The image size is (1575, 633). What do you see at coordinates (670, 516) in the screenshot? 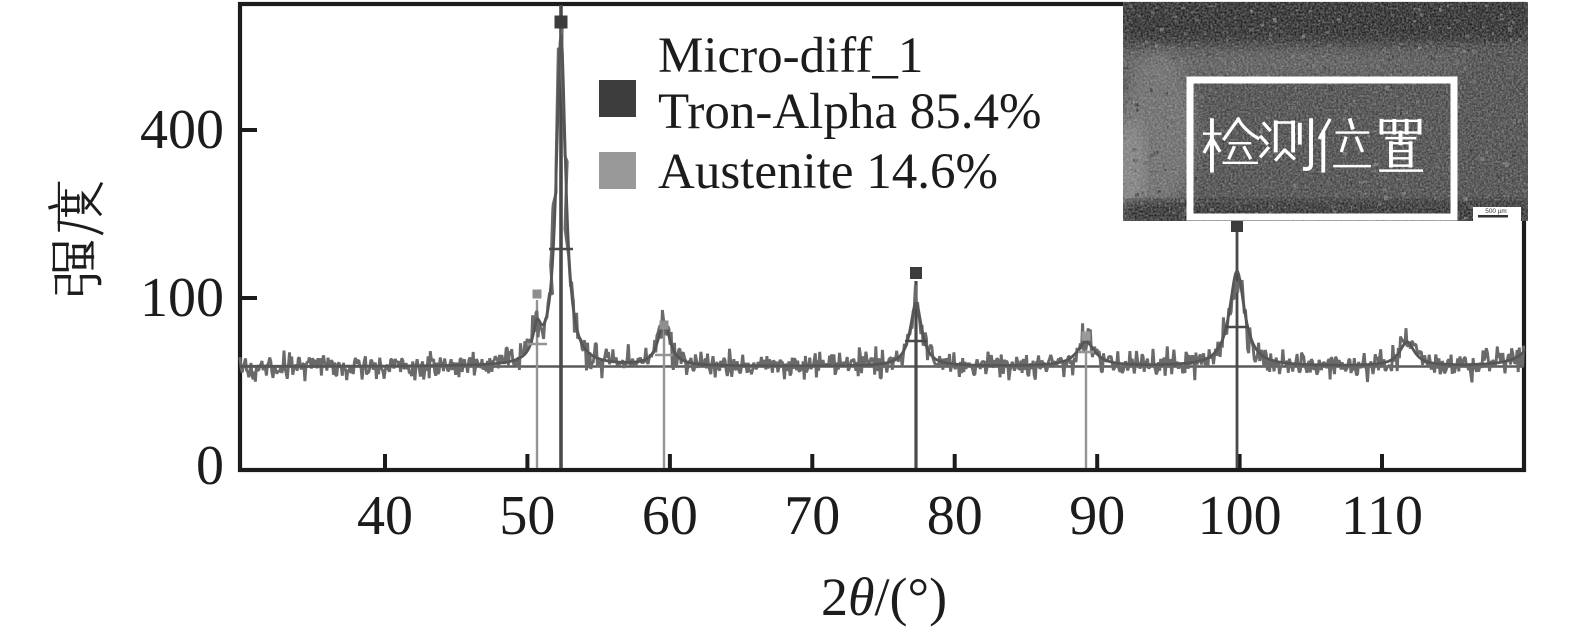
I see `svg-text: 60` at bounding box center [670, 516].